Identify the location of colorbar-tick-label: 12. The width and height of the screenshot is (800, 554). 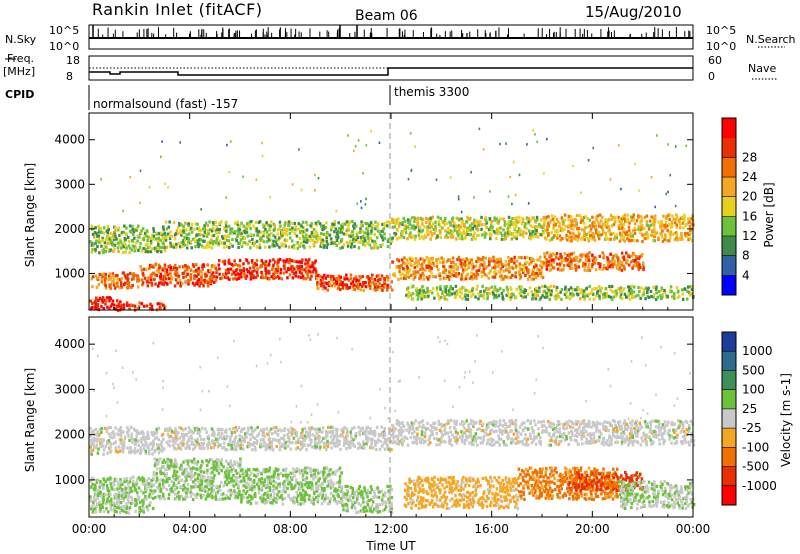
(749, 236).